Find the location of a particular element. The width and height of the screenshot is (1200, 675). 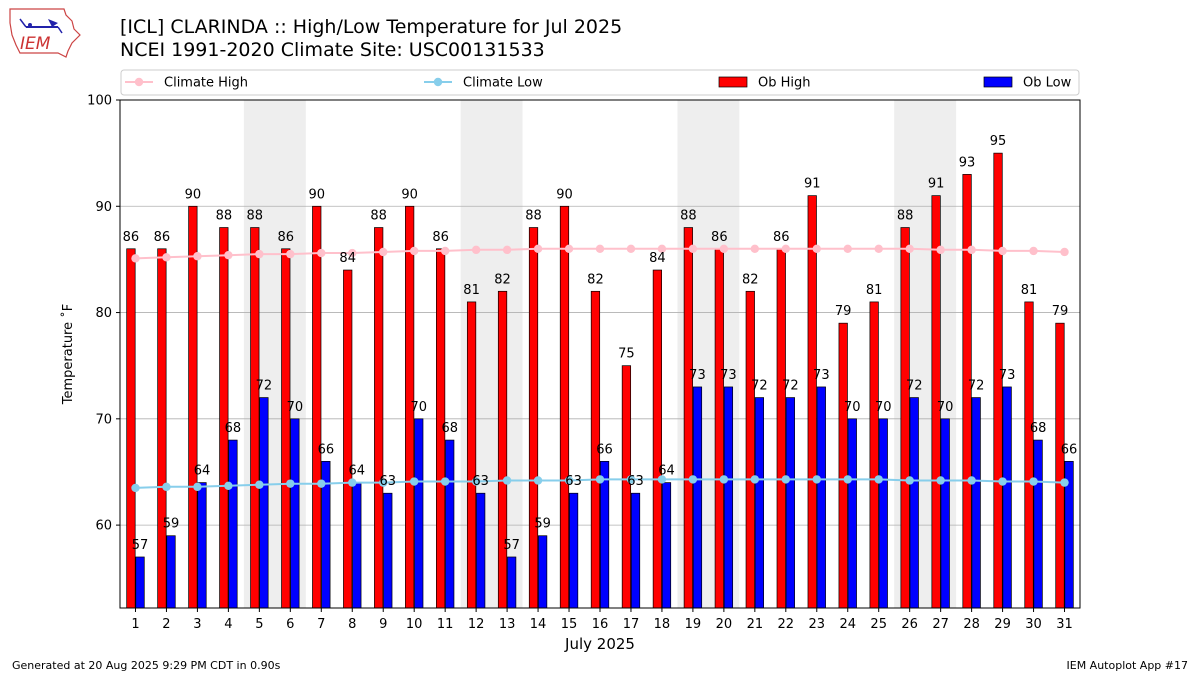

ob-high-label: 79 is located at coordinates (1060, 311).